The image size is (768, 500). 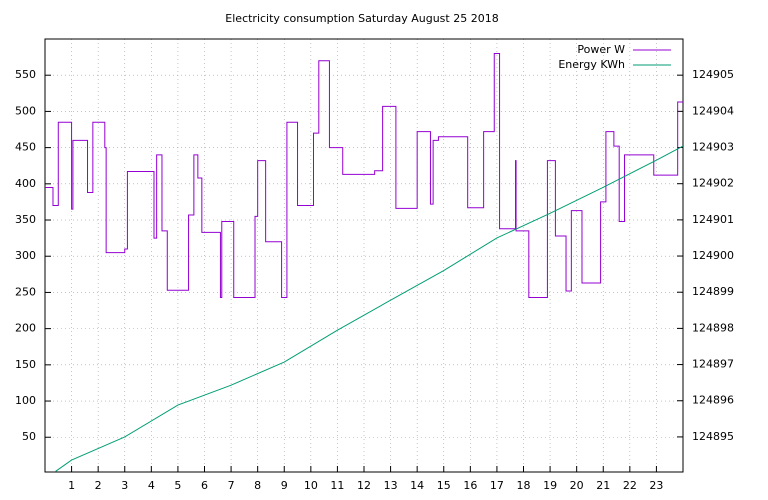 What do you see at coordinates (257, 485) in the screenshot?
I see `x-tick-label: 8` at bounding box center [257, 485].